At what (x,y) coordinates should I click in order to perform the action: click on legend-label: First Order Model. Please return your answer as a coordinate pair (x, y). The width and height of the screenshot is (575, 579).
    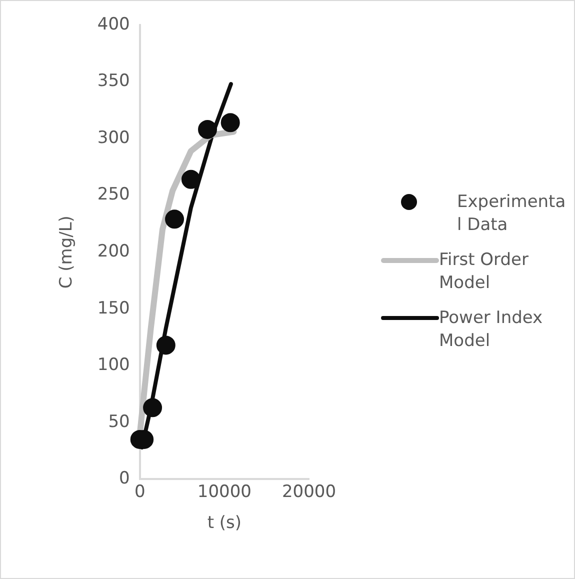
    Looking at the image, I should click on (484, 272).